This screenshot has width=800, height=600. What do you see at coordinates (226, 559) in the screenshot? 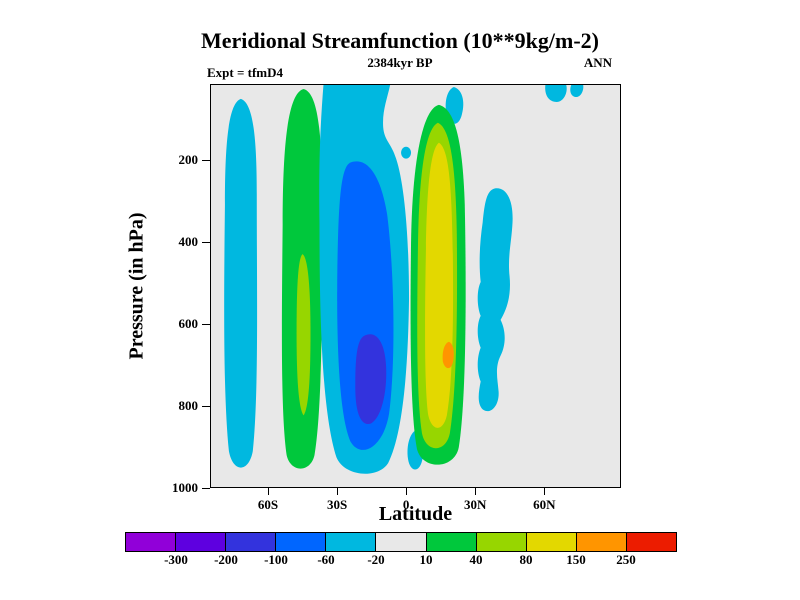
I see `colorbar-label: -200` at bounding box center [226, 559].